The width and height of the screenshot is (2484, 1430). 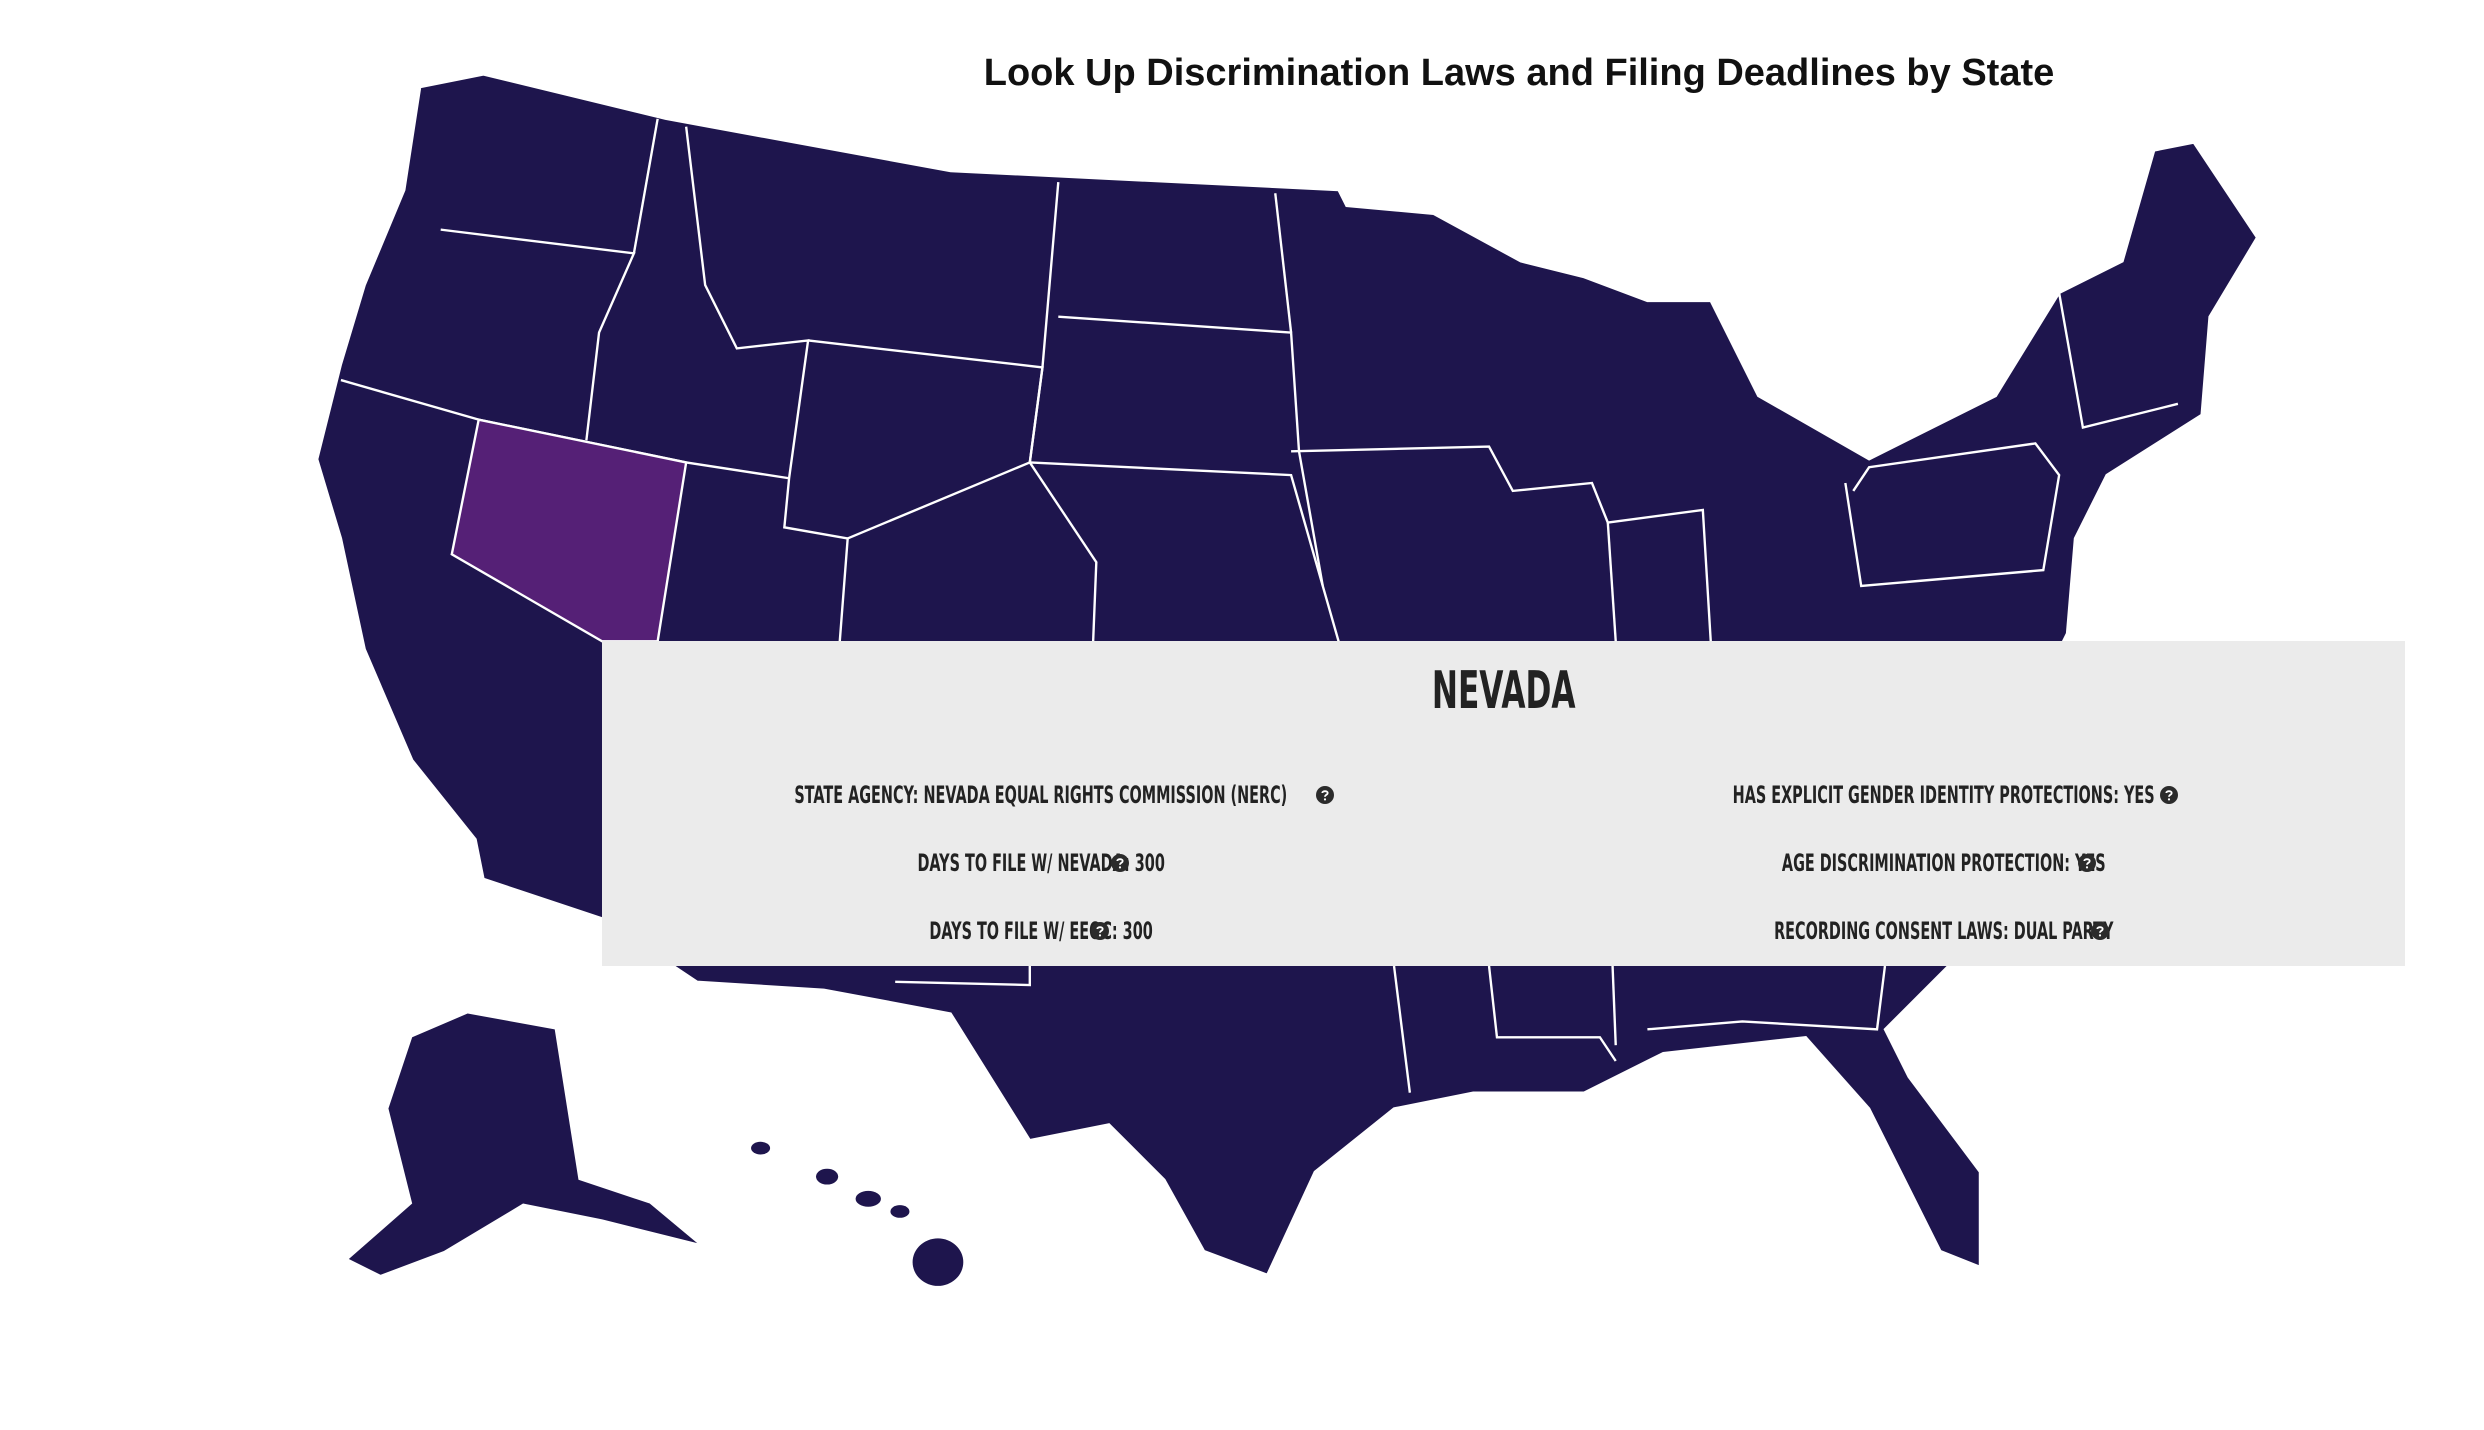 I want to click on info-item: AGE DISCRIMINATION PROTECTION: YES, so click(x=1955, y=883).